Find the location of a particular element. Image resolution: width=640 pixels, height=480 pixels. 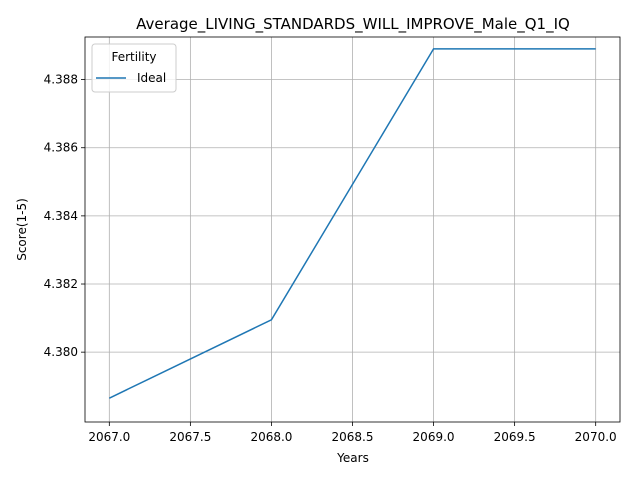

legend-label-ideal: Ideal is located at coordinates (151, 78).